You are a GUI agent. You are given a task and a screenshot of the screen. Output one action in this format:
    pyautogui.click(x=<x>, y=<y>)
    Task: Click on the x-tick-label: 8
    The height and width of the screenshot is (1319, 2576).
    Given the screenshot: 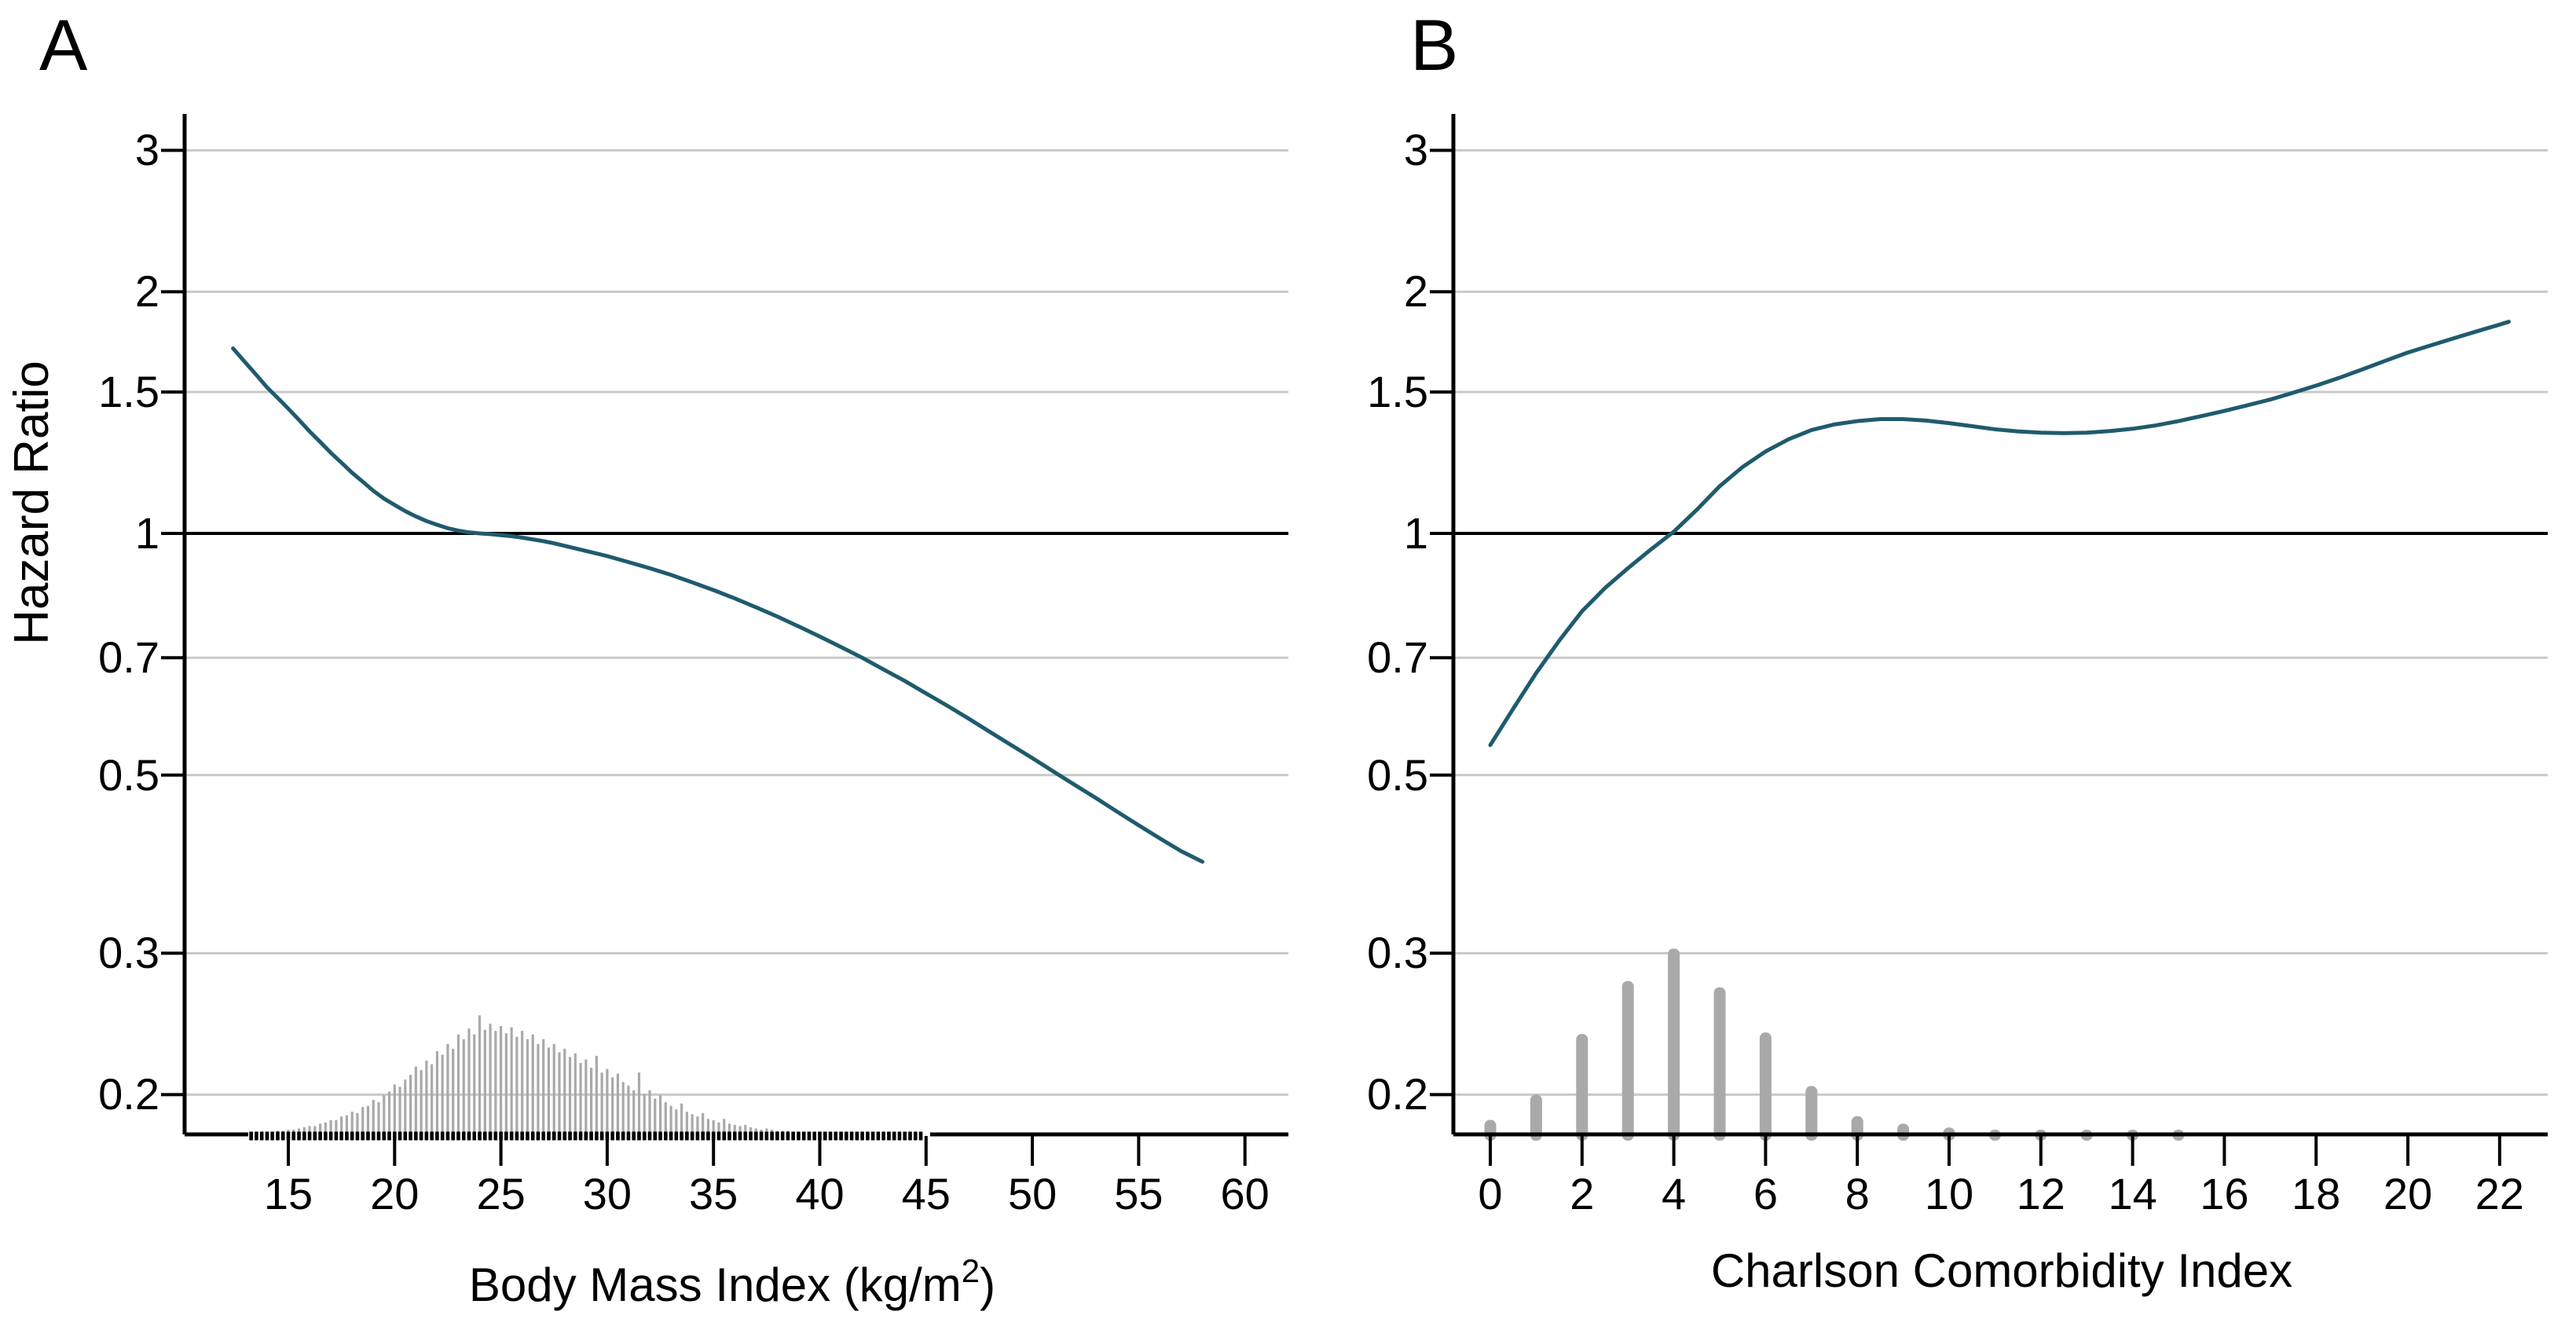 What is the action you would take?
    pyautogui.click(x=1857, y=1193)
    